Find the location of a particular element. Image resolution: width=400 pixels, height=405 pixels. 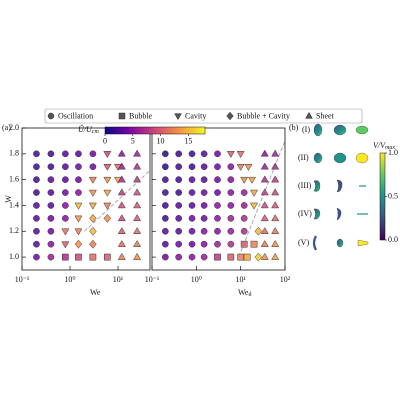

x-axis-label: We is located at coordinates (95, 292).